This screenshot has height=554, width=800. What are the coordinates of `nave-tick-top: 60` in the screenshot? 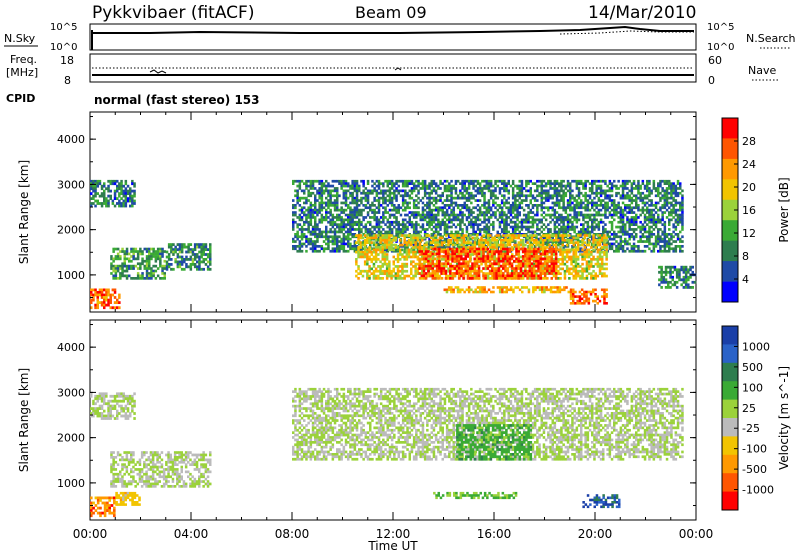 It's located at (715, 60).